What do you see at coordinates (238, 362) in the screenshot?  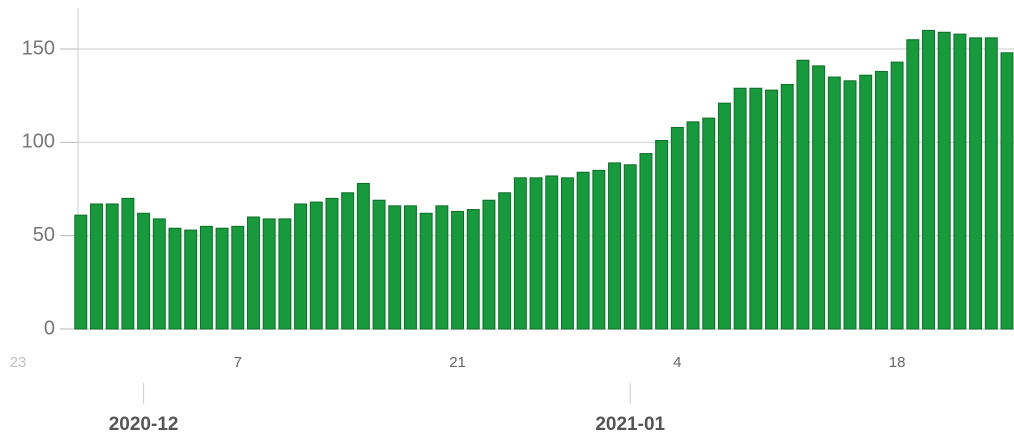 I see `x-tick-label: 7` at bounding box center [238, 362].